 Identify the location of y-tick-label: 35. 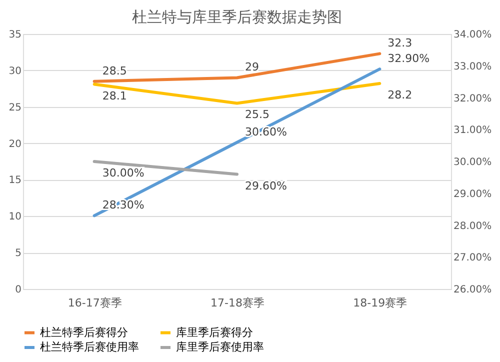
(15, 35).